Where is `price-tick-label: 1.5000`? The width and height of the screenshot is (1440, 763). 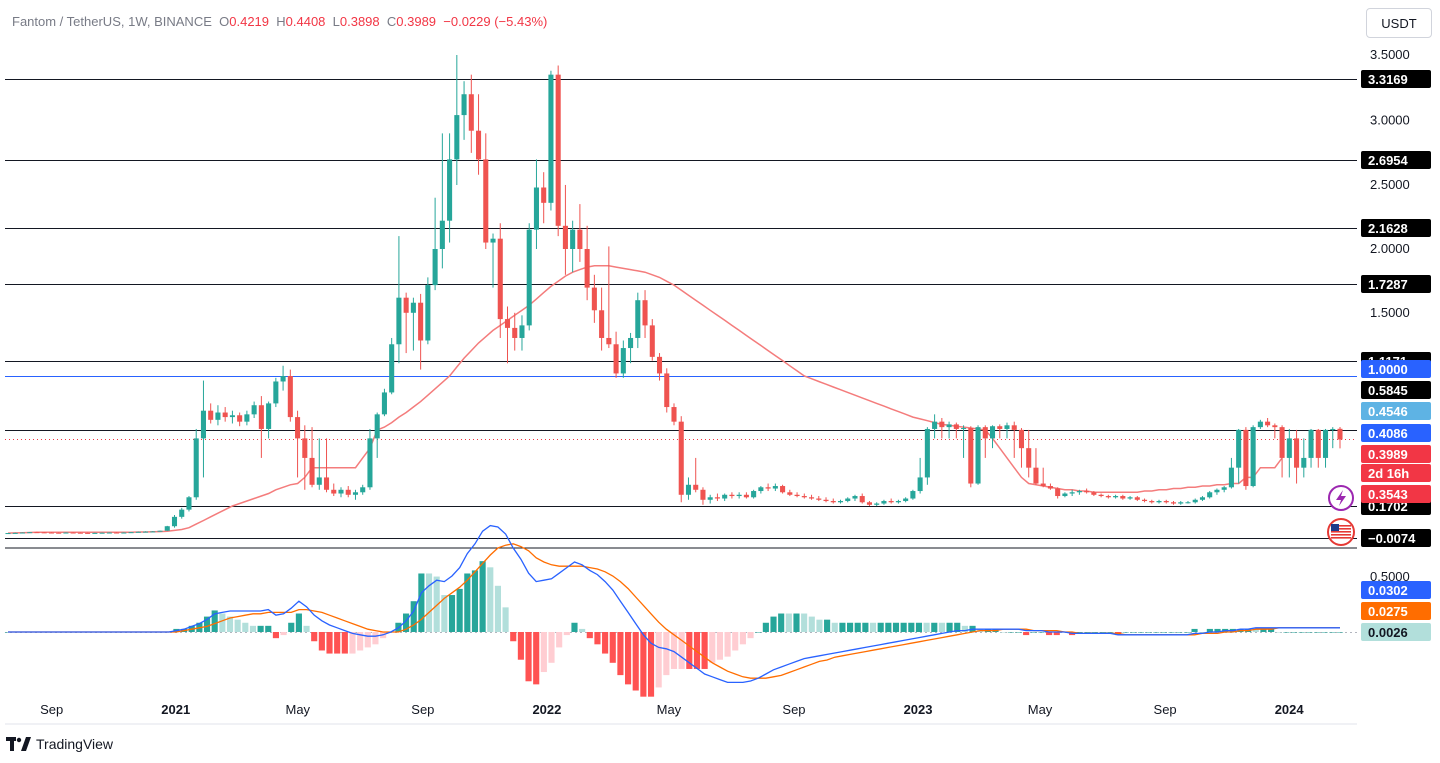
price-tick-label: 1.5000 is located at coordinates (1390, 312).